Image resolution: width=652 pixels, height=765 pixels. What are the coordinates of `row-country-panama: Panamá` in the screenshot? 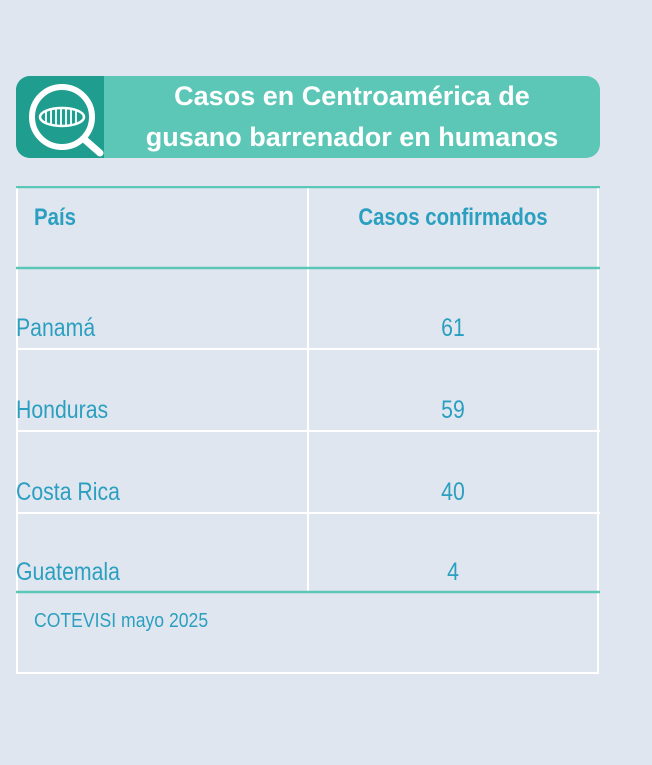 It's located at (56, 328).